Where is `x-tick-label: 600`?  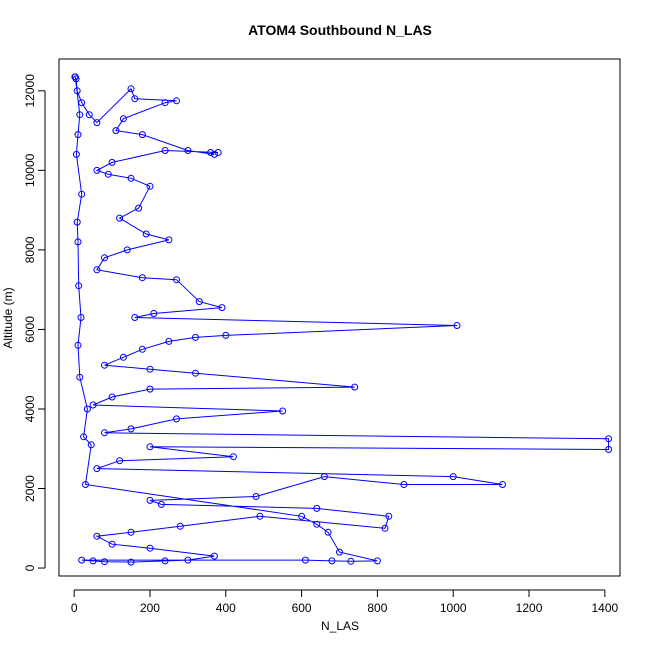 x-tick-label: 600 is located at coordinates (302, 608).